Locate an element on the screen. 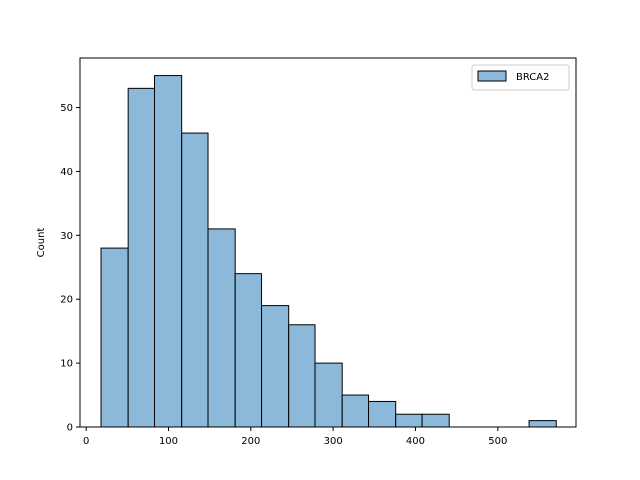 The image size is (640, 480). y-axis-ticks: 0 10 20 30 40 50 is located at coordinates (70, 268).